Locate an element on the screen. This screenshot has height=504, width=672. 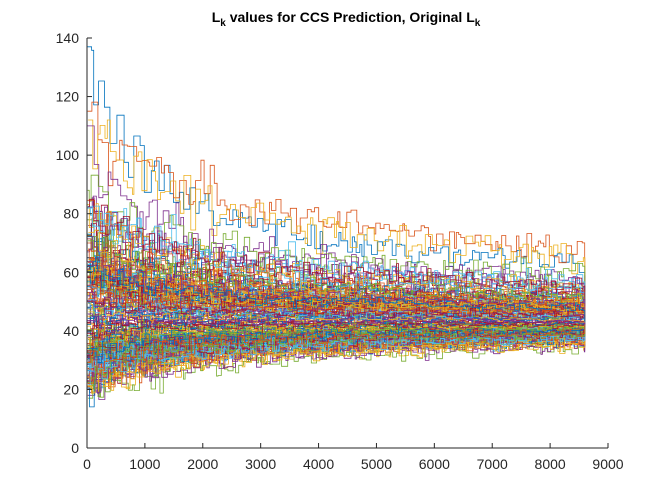
y-tick-label: 0 is located at coordinates (75, 448).